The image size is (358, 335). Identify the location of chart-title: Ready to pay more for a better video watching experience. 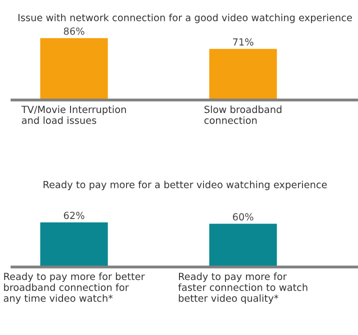
(185, 185).